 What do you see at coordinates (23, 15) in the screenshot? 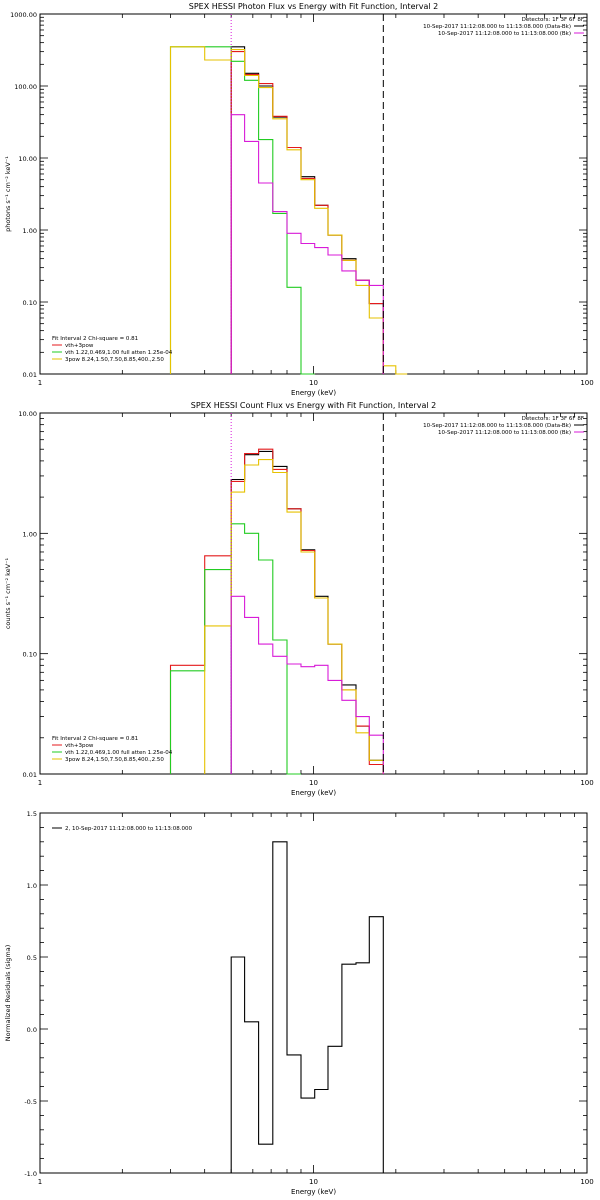
I see `y-tick-label: 1000.00` at bounding box center [23, 15].